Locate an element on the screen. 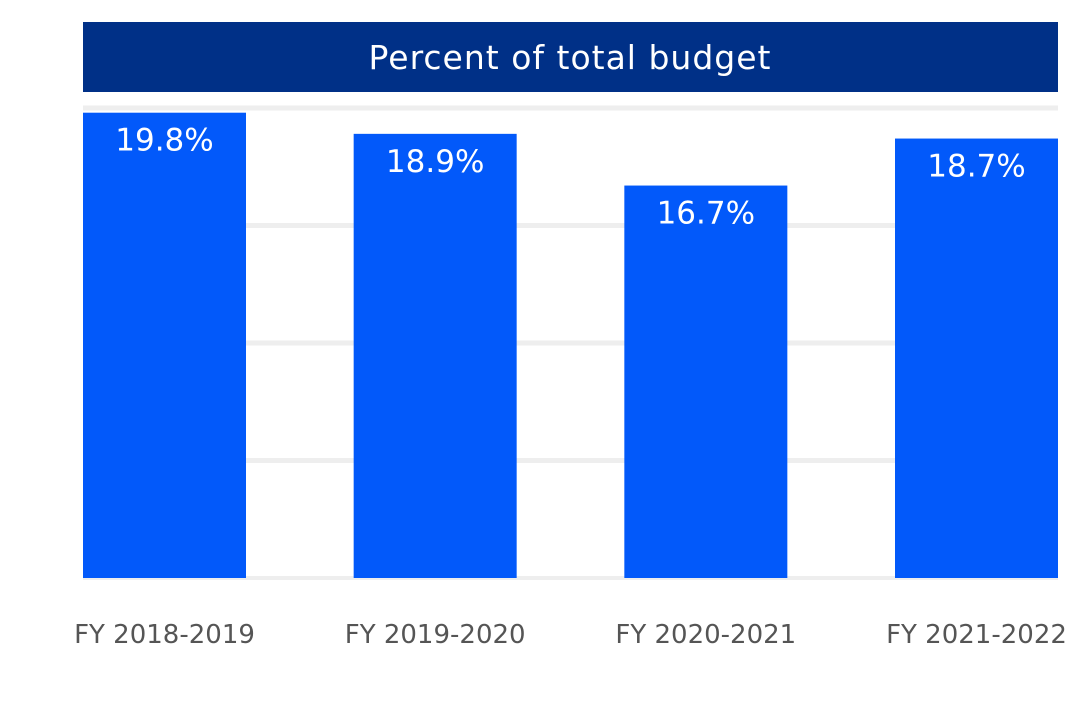 The width and height of the screenshot is (1080, 720). title-banner is located at coordinates (570, 57).